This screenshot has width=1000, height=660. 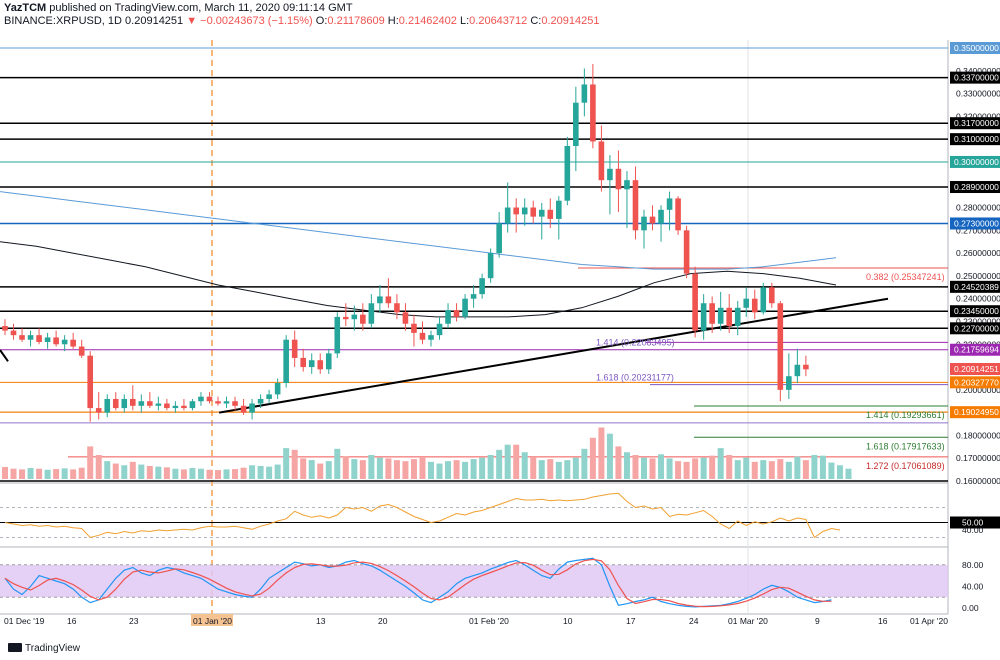 I want to click on volume-bars, so click(x=427, y=453).